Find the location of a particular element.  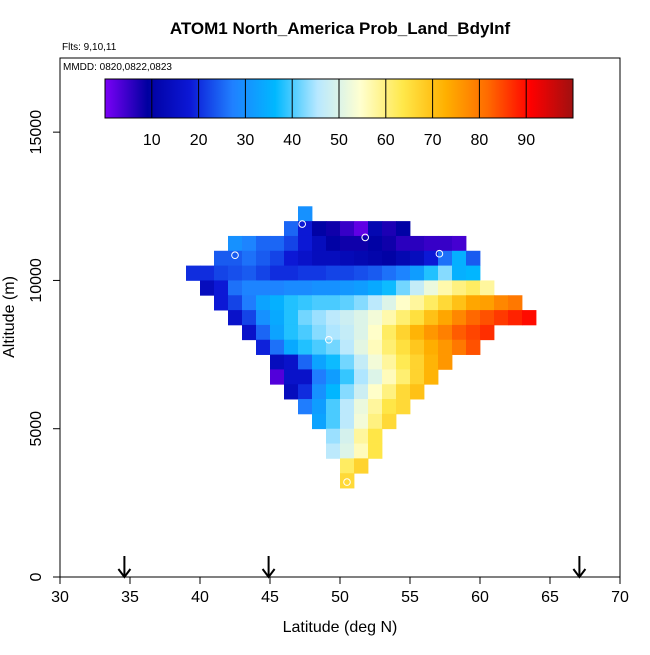

x-tick-label: 35 is located at coordinates (130, 597).